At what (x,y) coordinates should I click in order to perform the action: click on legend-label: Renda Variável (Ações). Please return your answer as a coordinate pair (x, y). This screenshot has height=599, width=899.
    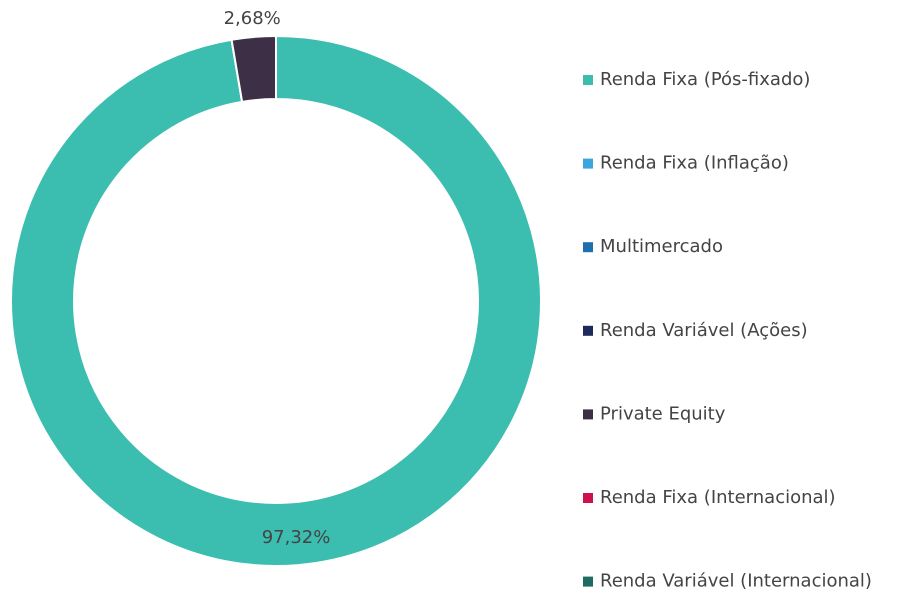
    Looking at the image, I should click on (704, 330).